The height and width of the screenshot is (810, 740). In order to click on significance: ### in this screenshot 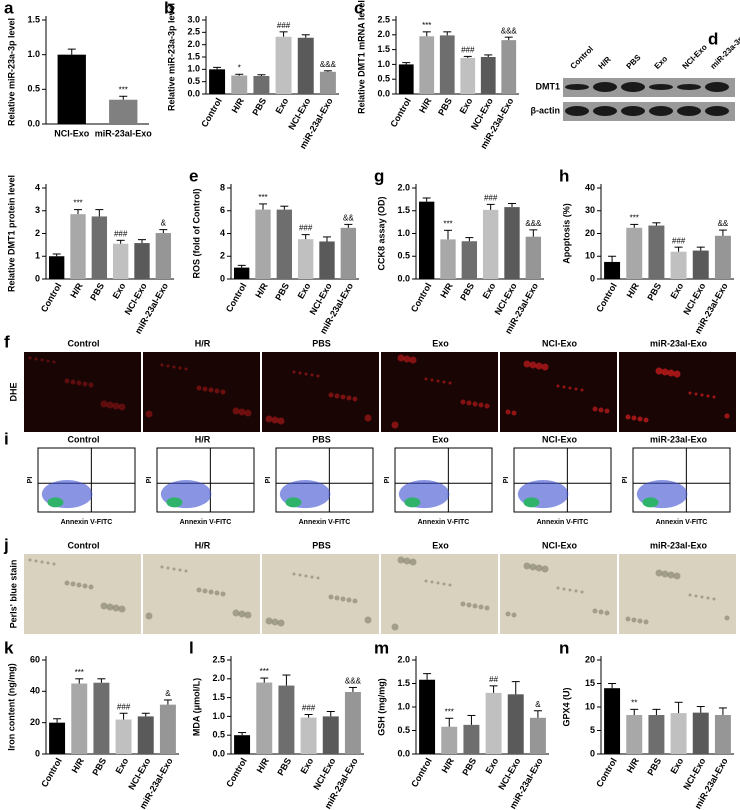, I will do `click(679, 240)`.